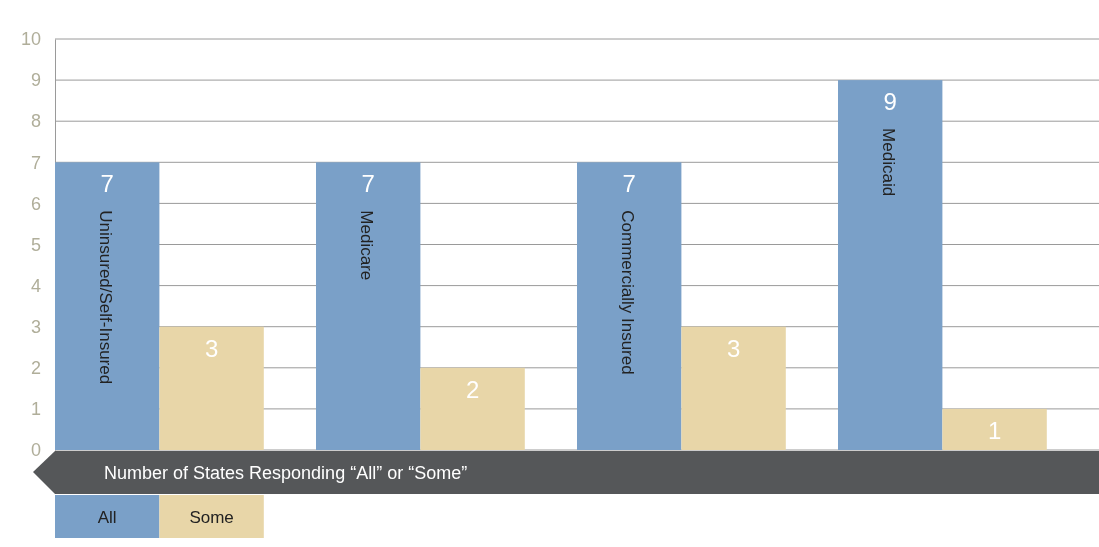 This screenshot has height=547, width=1099. I want to click on y-tick-label: 3, so click(35, 326).